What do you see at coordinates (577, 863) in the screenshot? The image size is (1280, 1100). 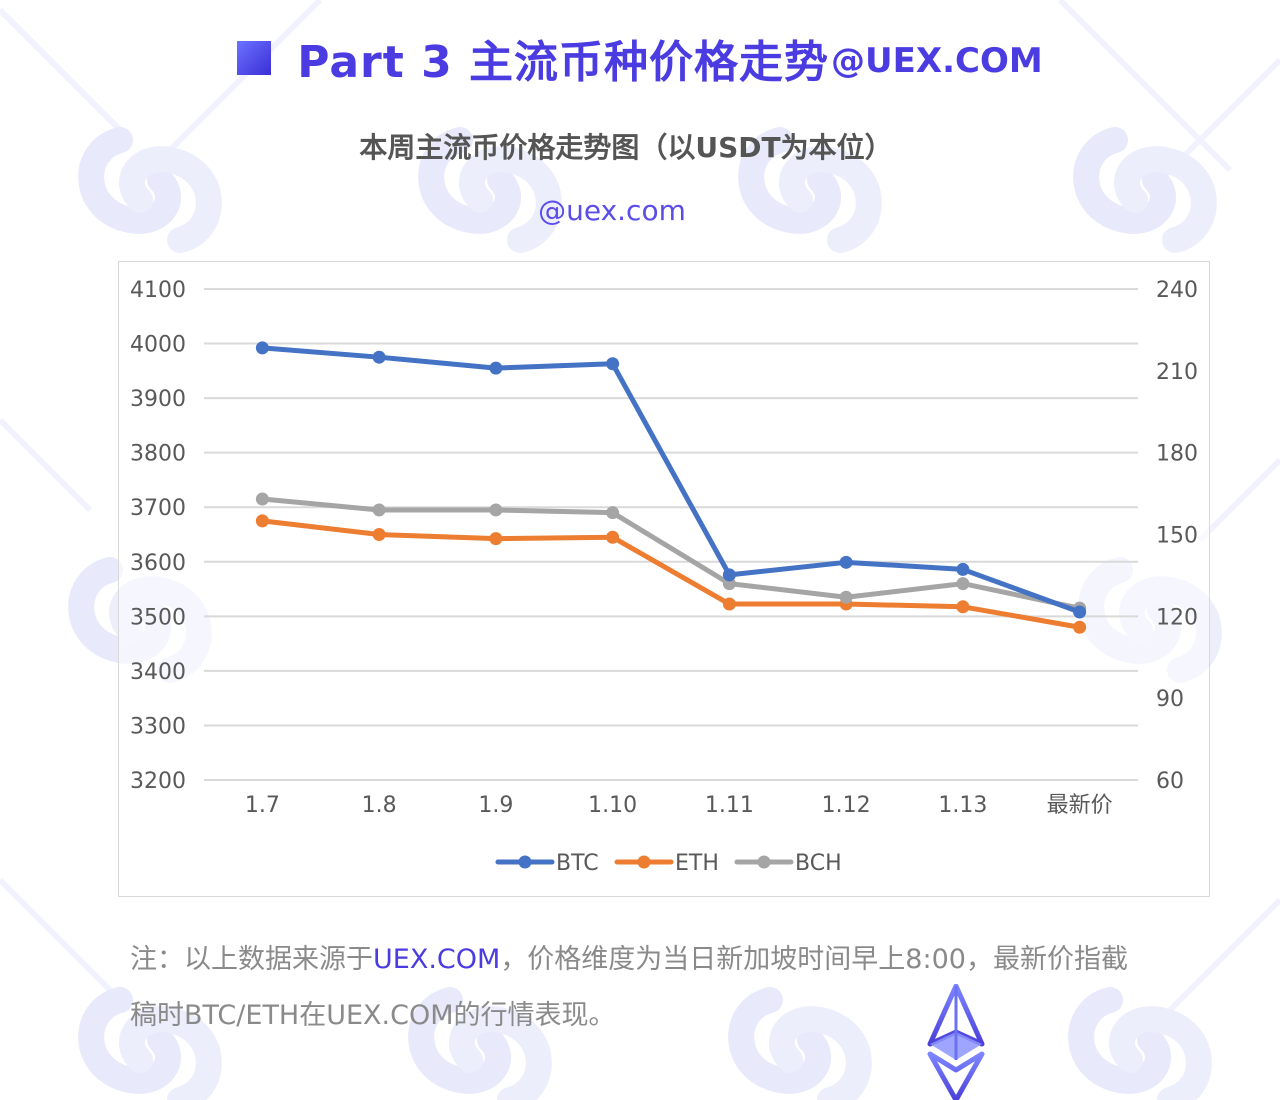 I see `legend-label-btc: BTC` at bounding box center [577, 863].